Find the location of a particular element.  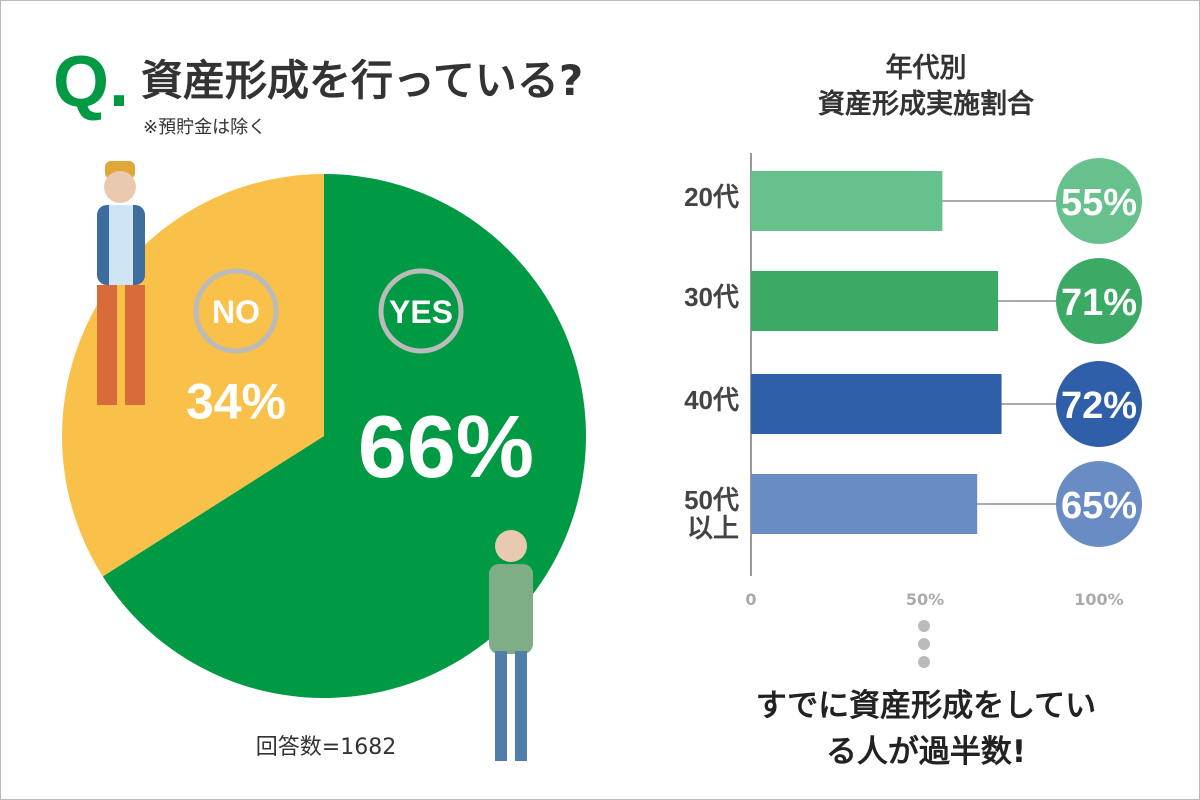

note: ※預貯金は除く is located at coordinates (205, 127).